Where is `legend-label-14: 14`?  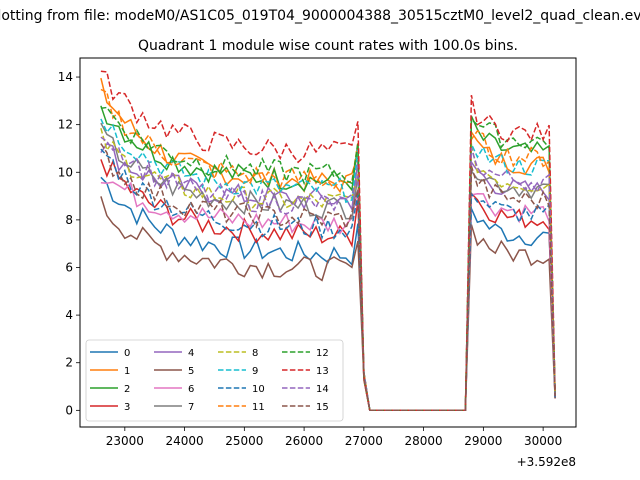 legend-label-14: 14 is located at coordinates (322, 389).